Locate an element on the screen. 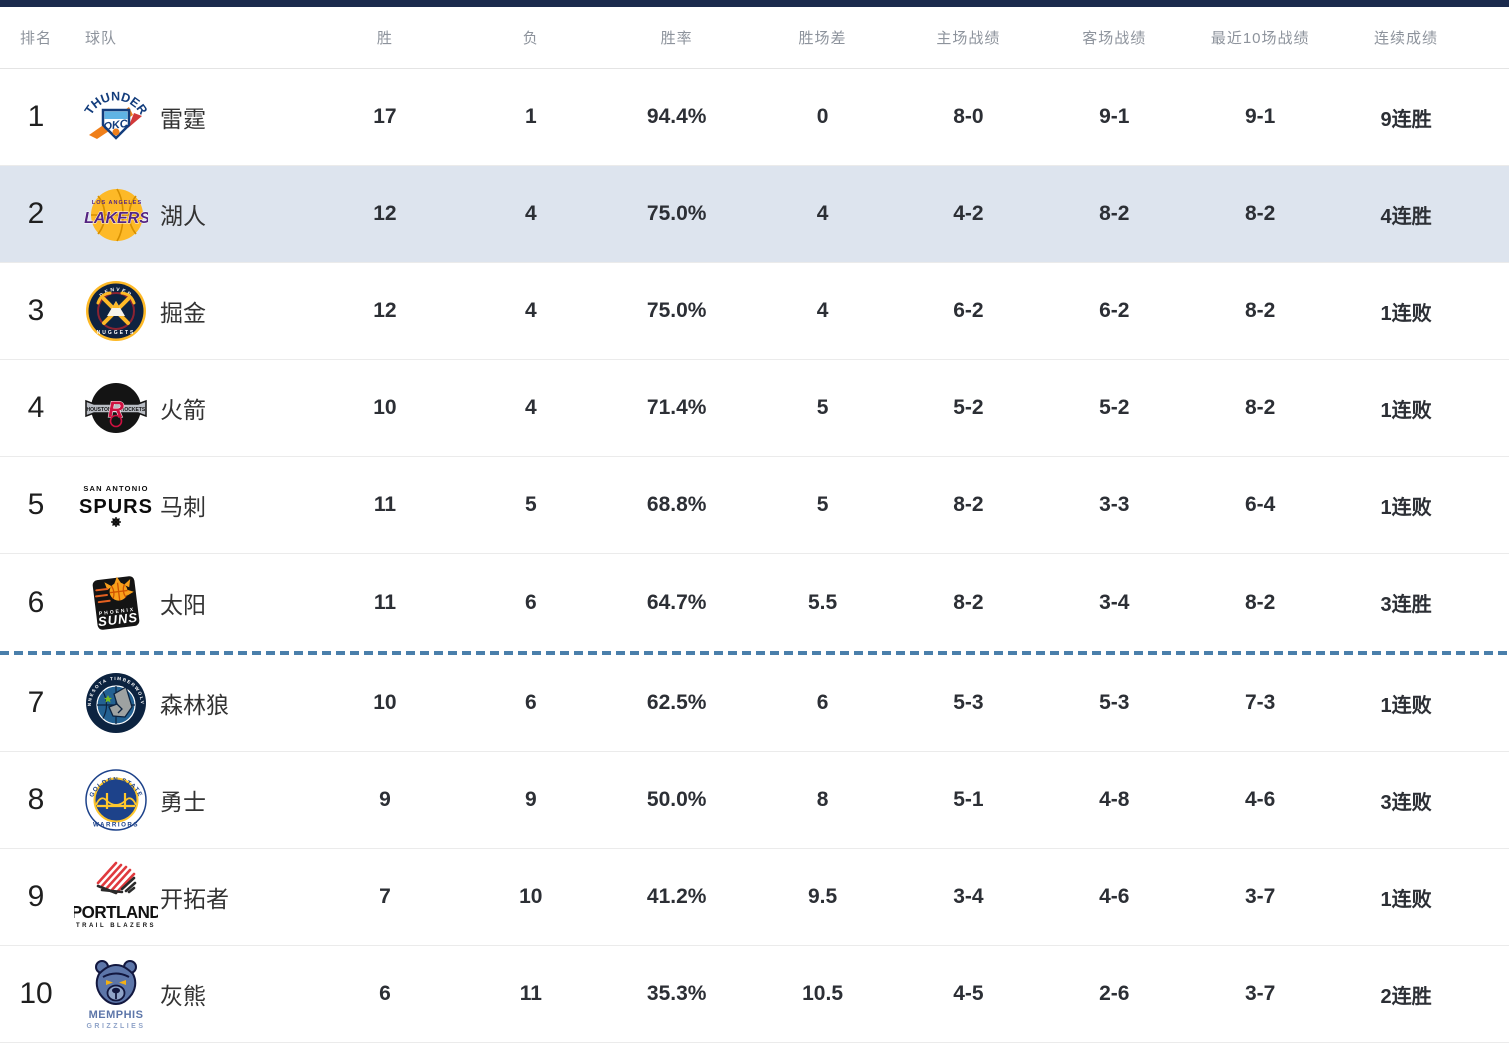  away-record-cell: 4-8 is located at coordinates (1114, 799).